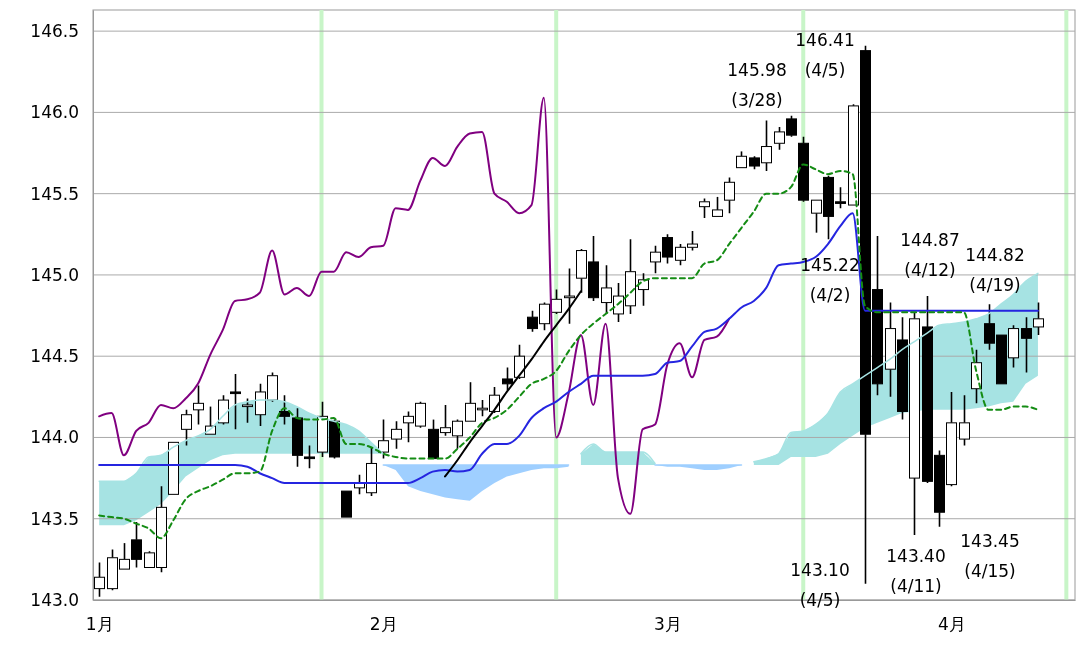 This screenshot has width=1083, height=652. Describe the element at coordinates (54, 518) in the screenshot. I see `y-tick-label: 143.5` at that location.